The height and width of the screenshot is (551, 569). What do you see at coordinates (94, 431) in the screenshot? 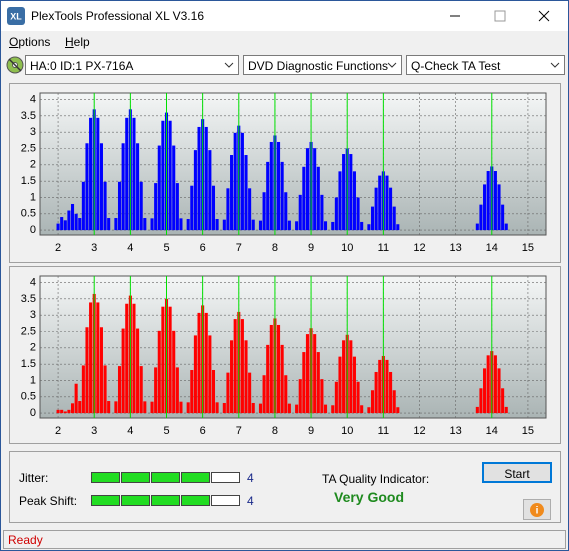
I see `x-tick-label: 3` at bounding box center [94, 431].